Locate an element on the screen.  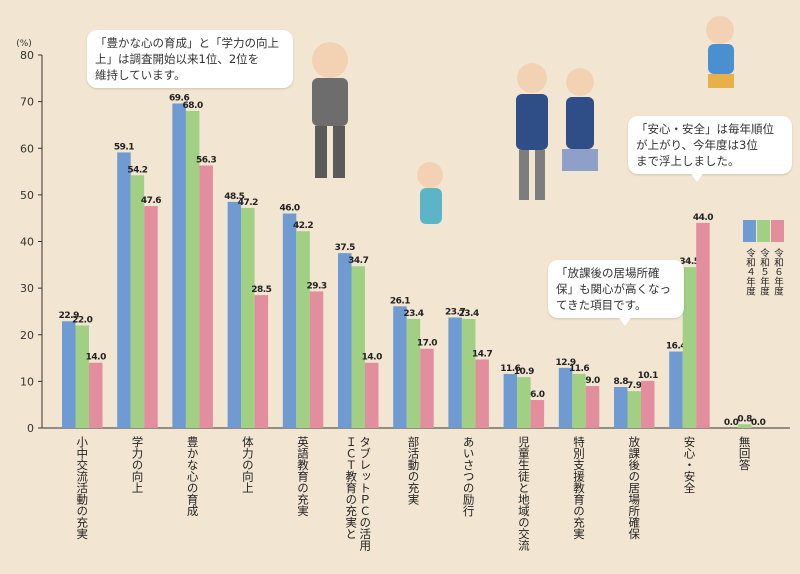
annotation-tail-safety is located at coordinates (697, 177).